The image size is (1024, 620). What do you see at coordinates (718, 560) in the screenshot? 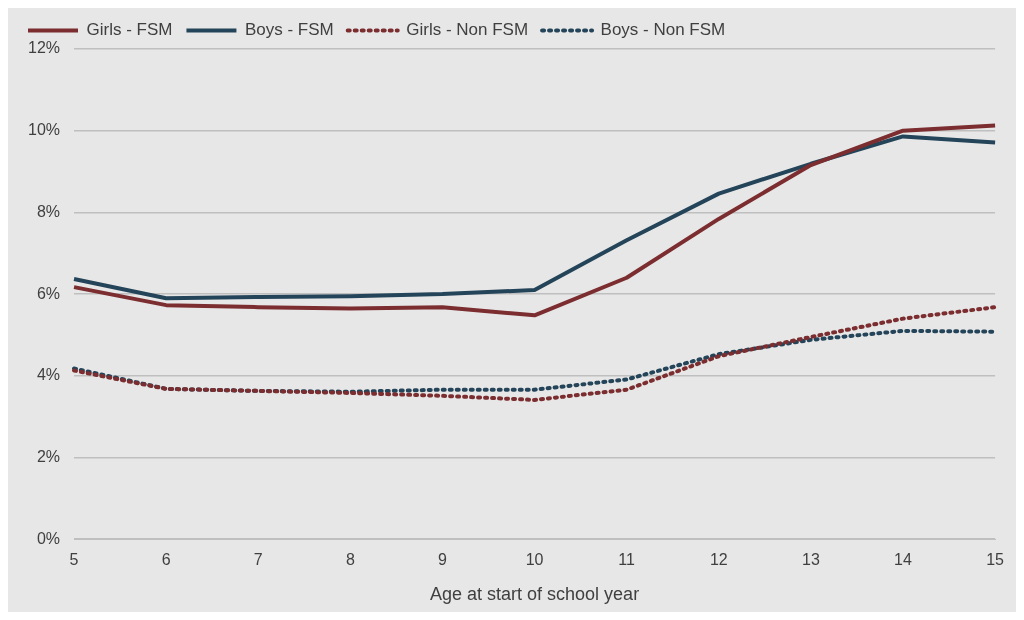
I see `x-tick-label: 12` at bounding box center [718, 560].